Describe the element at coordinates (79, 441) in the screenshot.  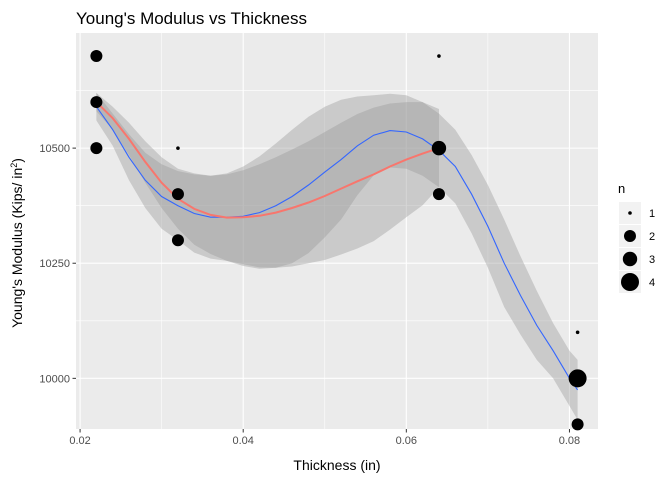
I see `x-tick-label: 0.02` at that location.